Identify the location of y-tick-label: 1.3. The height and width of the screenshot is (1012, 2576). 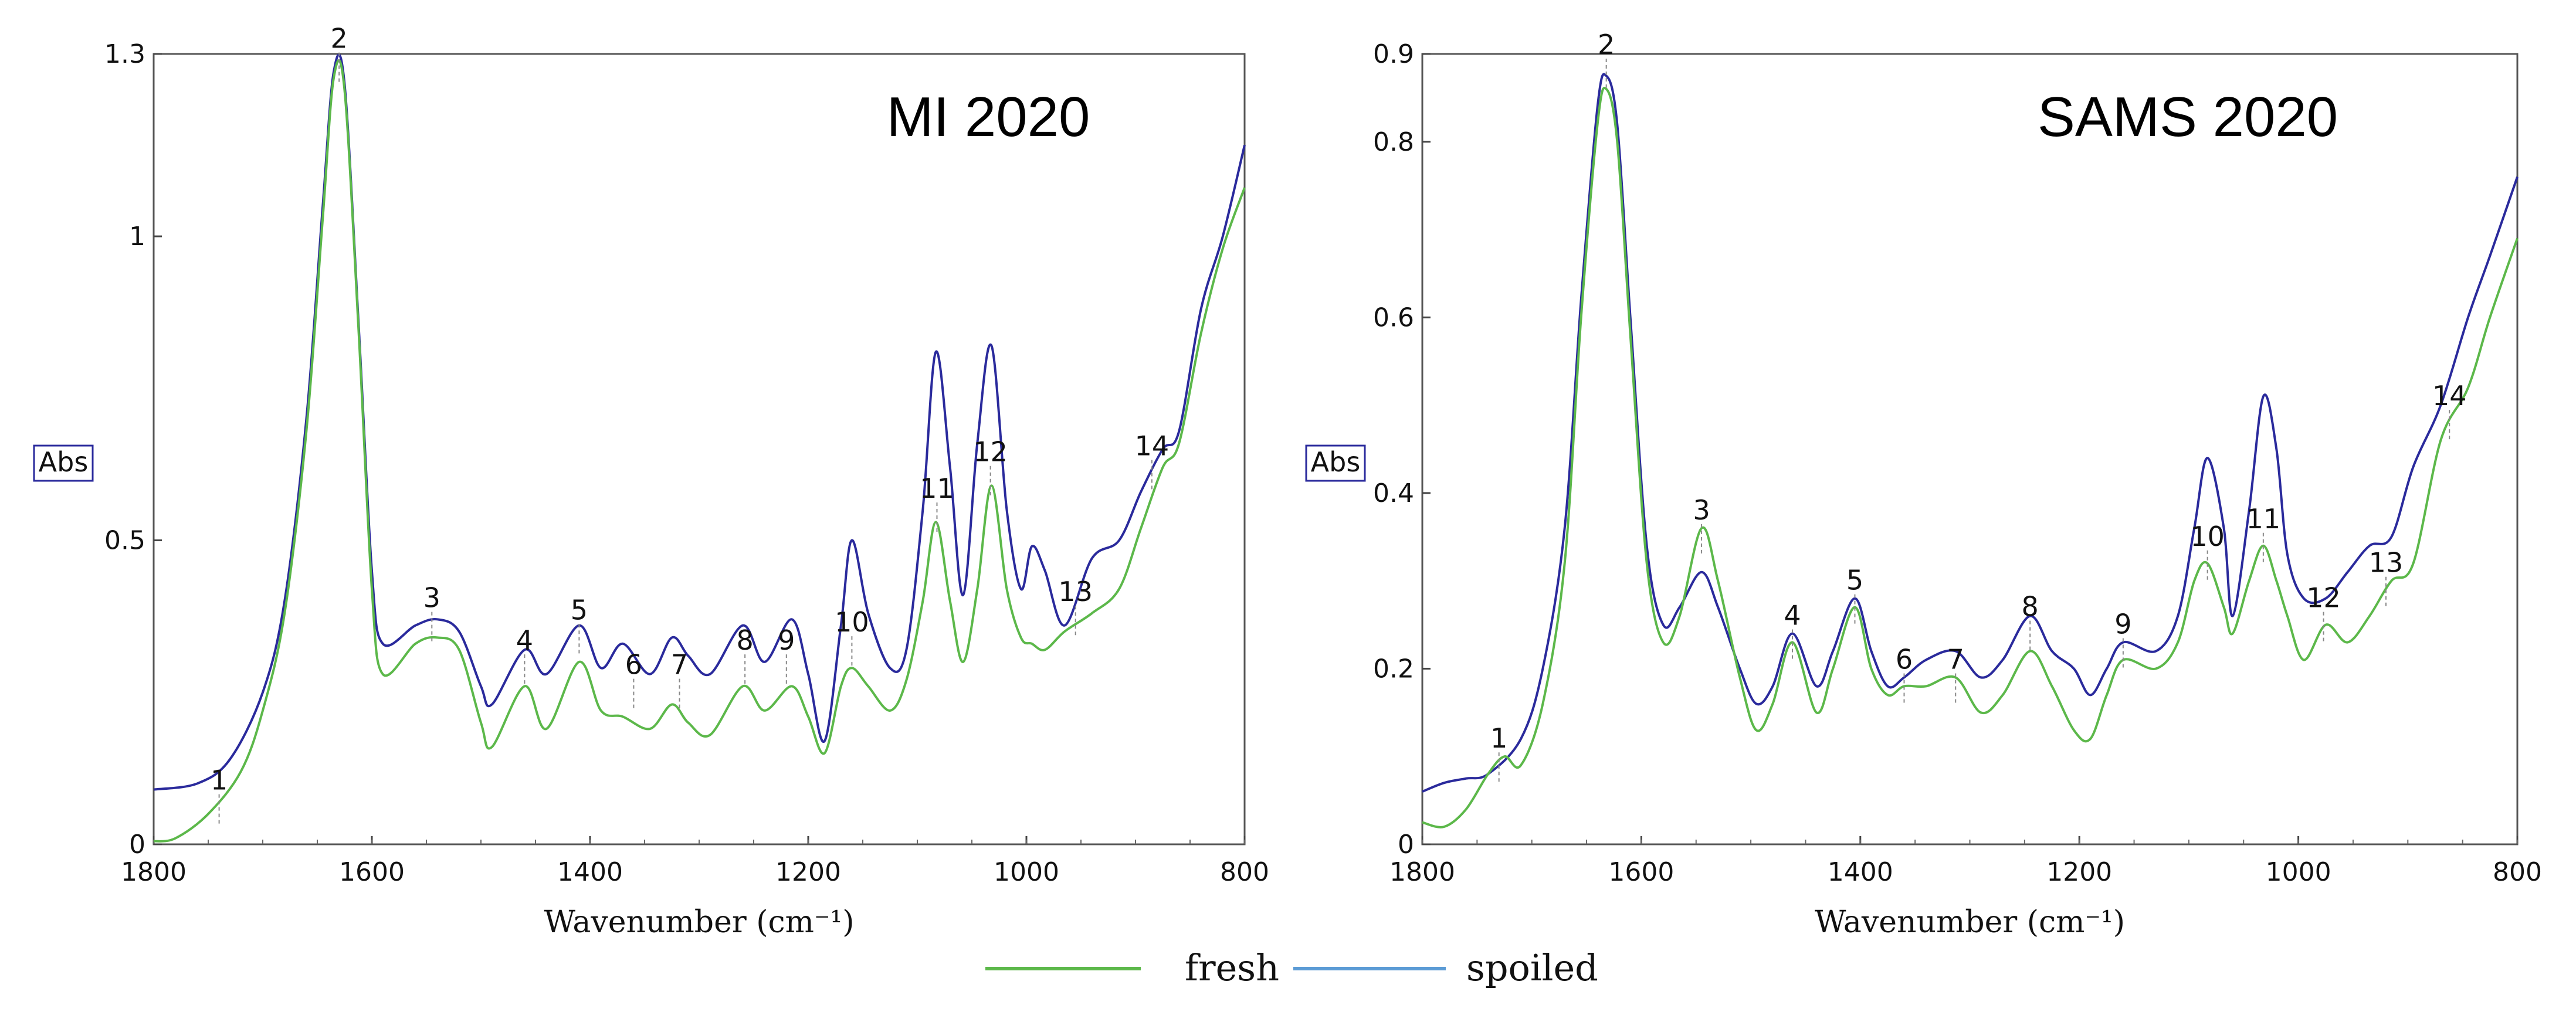
(125, 54).